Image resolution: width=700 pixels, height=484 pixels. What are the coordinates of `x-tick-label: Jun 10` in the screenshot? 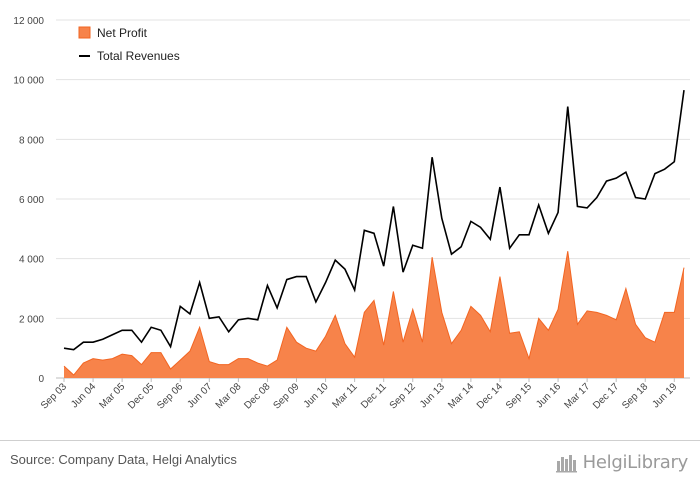 It's located at (316, 395).